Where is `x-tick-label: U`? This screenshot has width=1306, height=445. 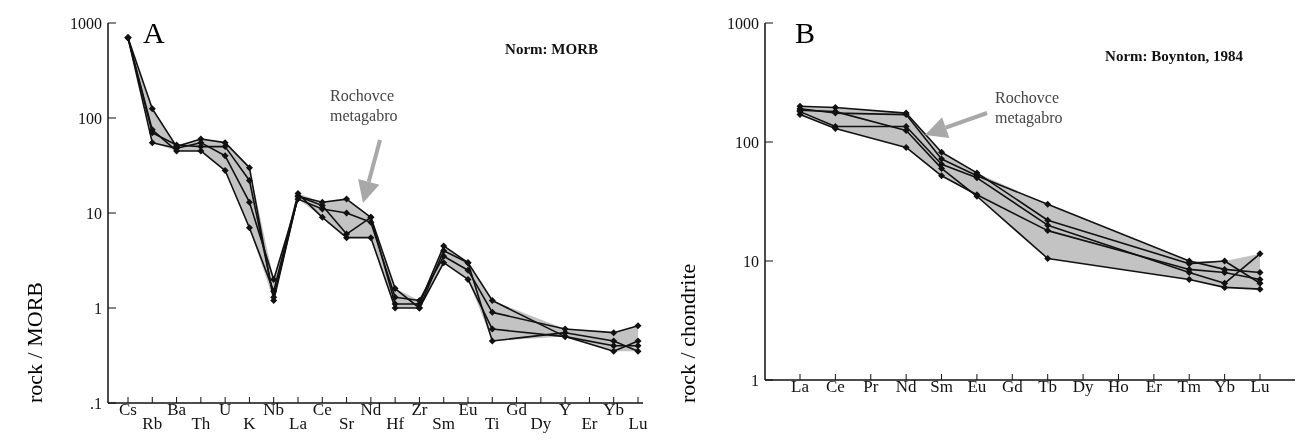
x-tick-label: U is located at coordinates (225, 409).